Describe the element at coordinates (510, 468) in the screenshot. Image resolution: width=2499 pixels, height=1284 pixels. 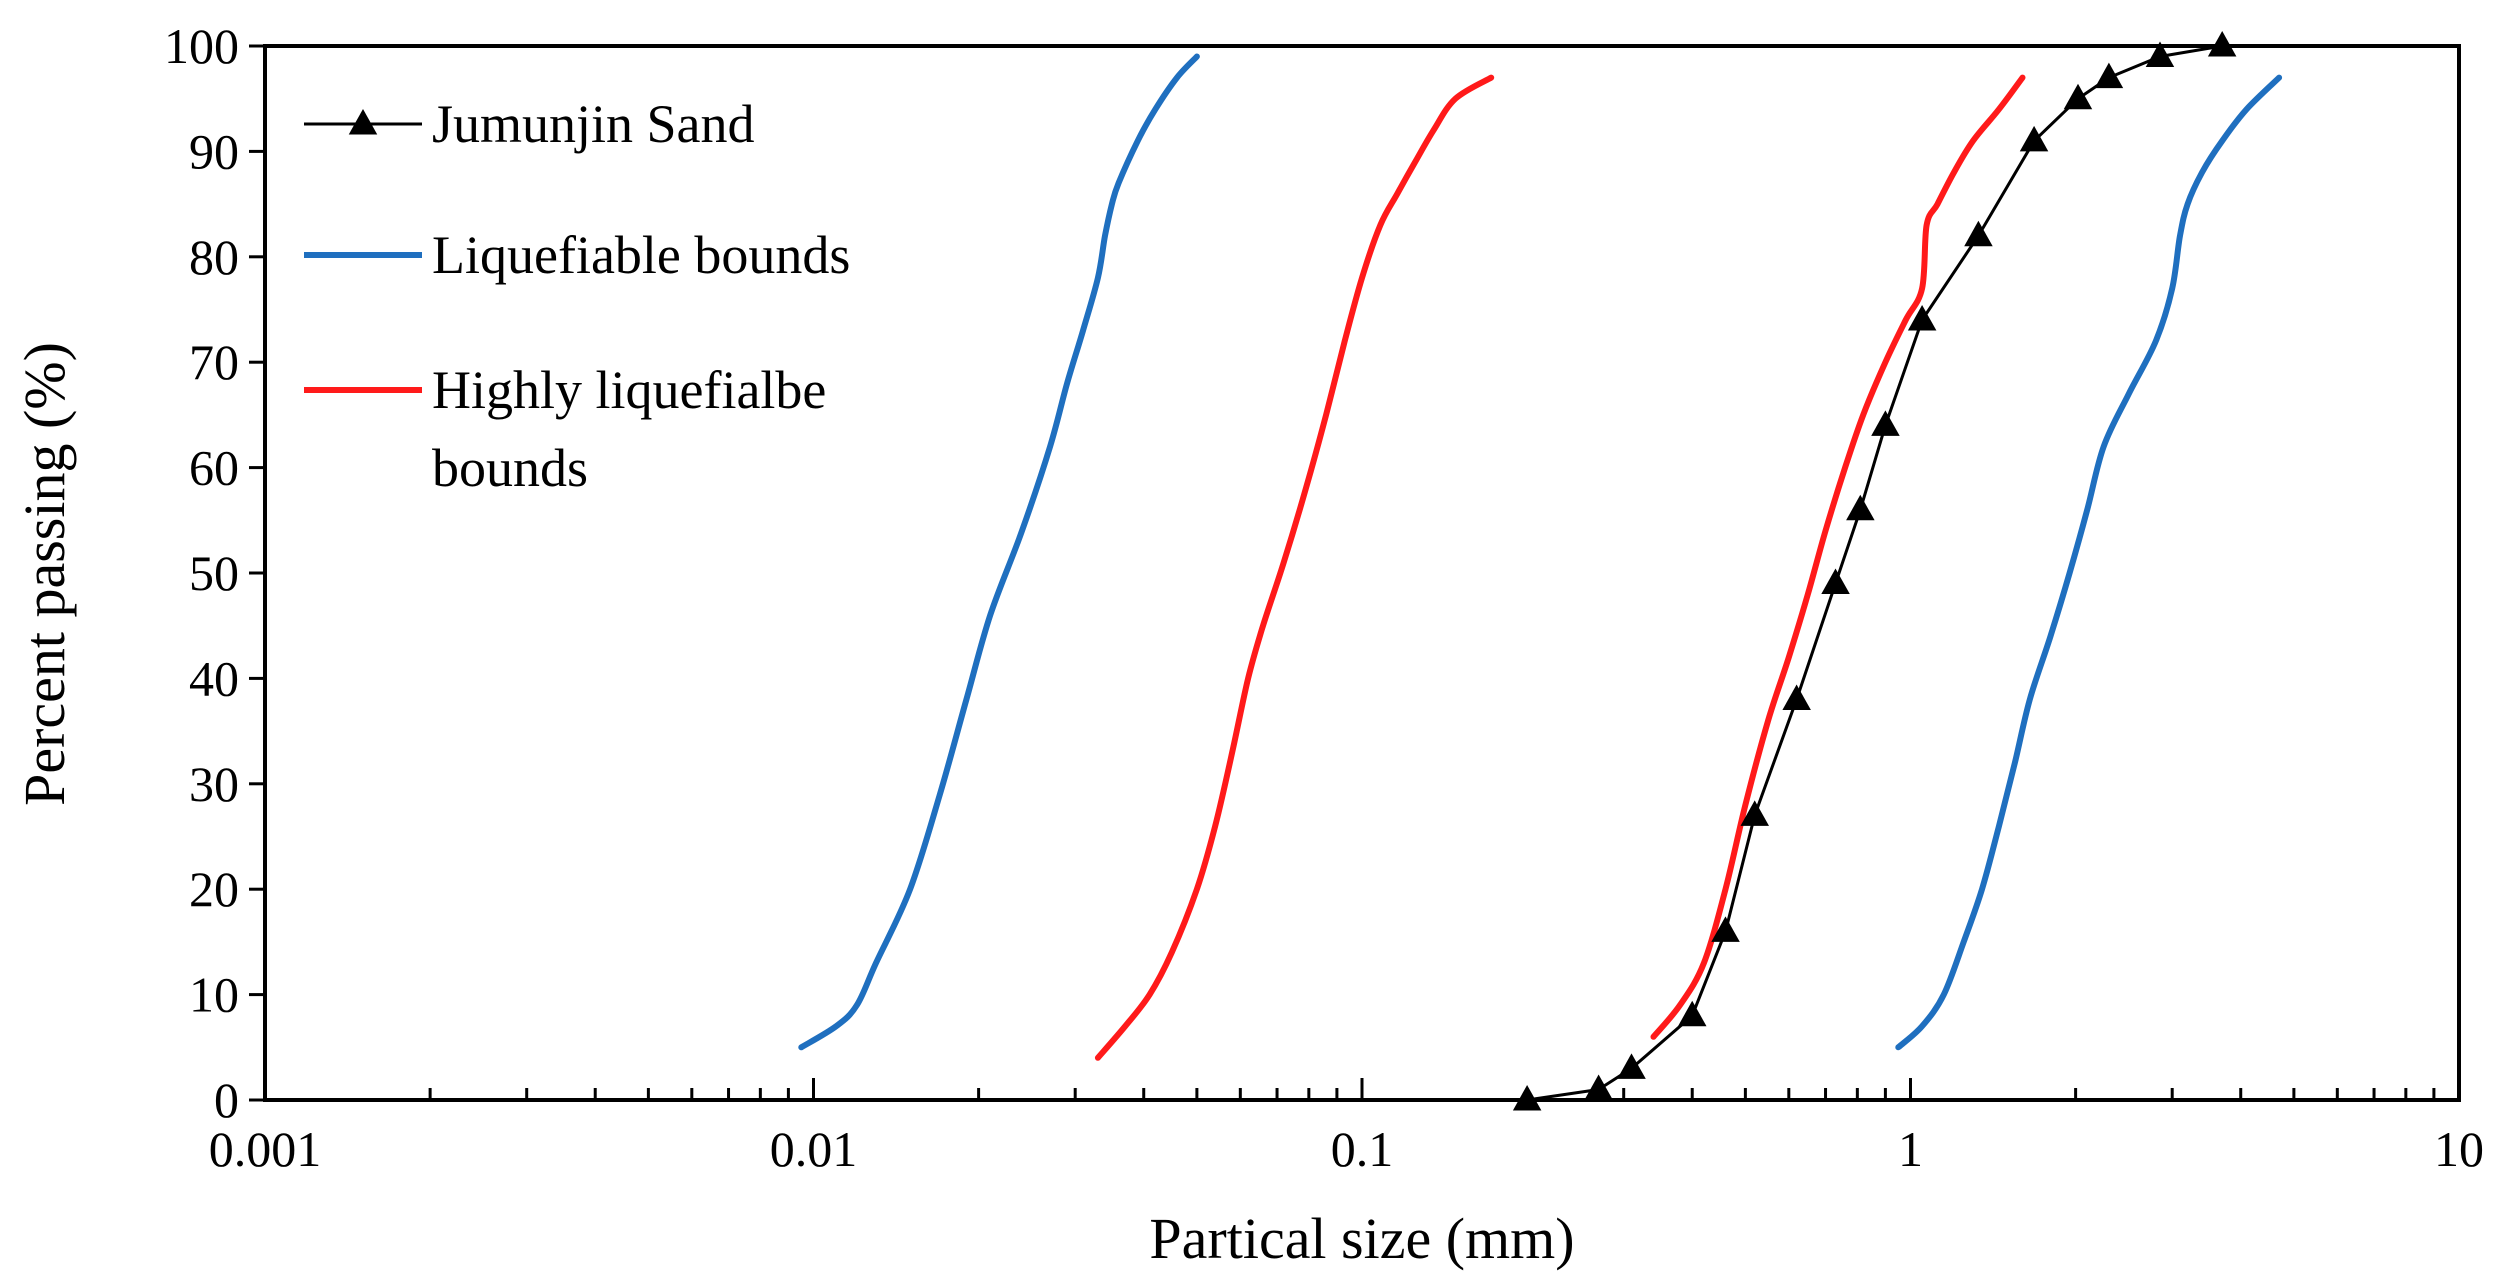
I see `legend-label: bounds` at that location.